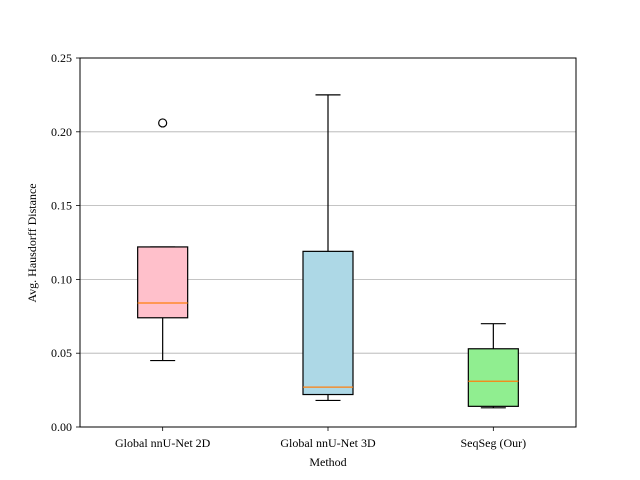  Describe the element at coordinates (328, 443) in the screenshot. I see `x-tick-label: Global nnU-Net 3D` at that location.